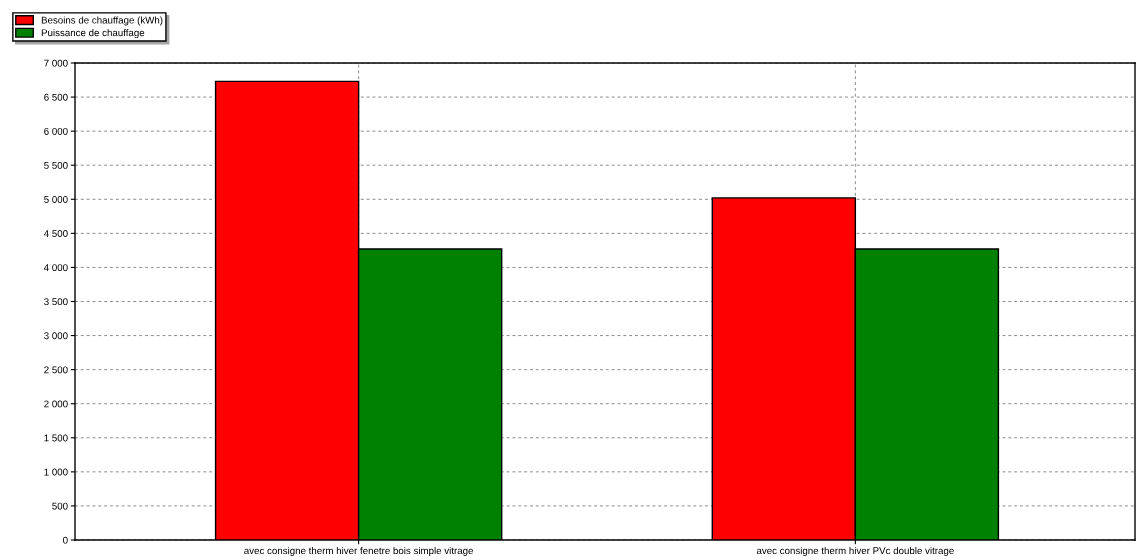 This screenshot has height=560, width=1136. I want to click on y-tick-label: 5 000, so click(56, 199).